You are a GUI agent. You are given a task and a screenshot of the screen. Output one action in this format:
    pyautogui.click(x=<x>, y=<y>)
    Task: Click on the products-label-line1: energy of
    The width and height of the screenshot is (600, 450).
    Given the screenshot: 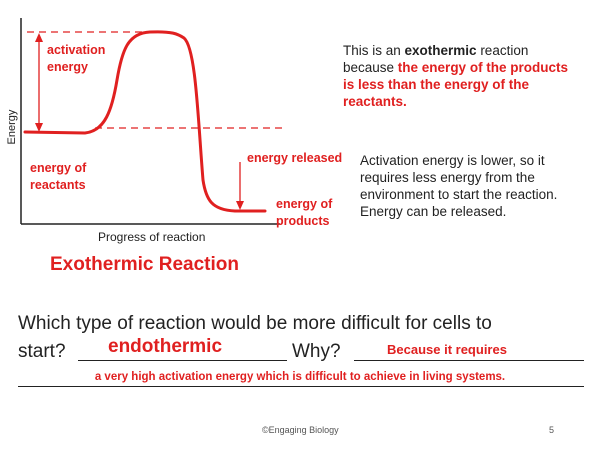 What is the action you would take?
    pyautogui.click(x=304, y=204)
    